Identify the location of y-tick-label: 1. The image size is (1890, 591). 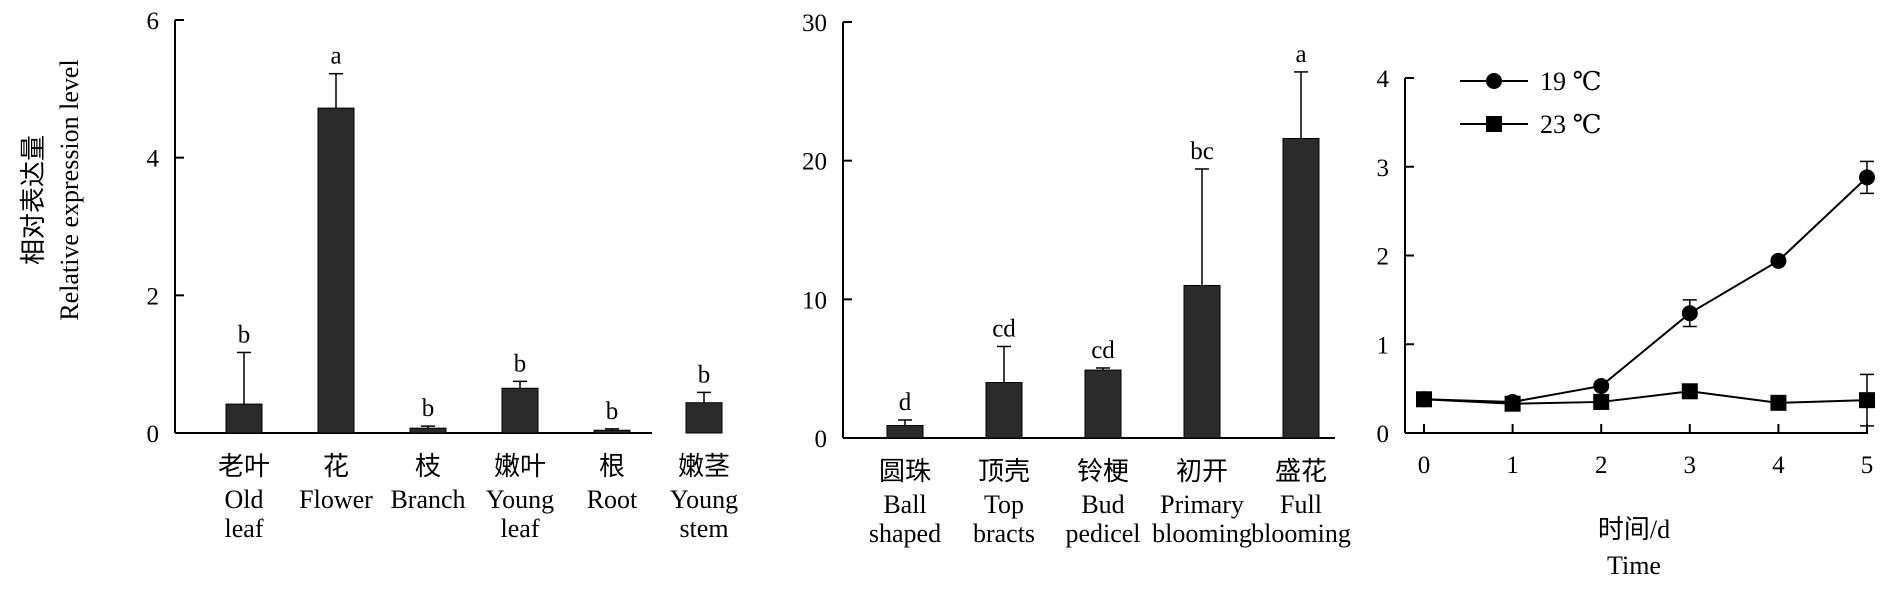
(1383, 345).